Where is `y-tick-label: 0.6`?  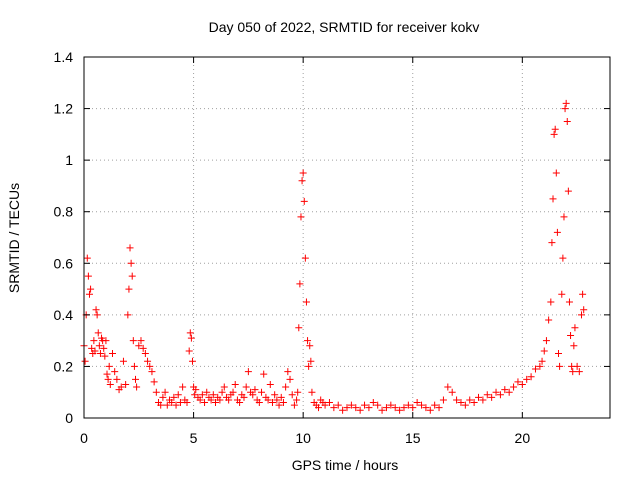
y-tick-label: 0.6 is located at coordinates (64, 263).